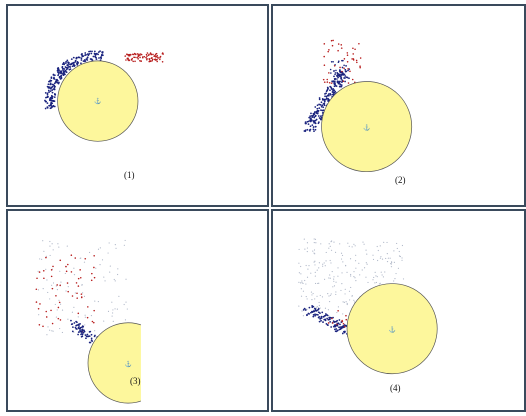  I want to click on panel-3-center-marker: ⚓, so click(128, 364).